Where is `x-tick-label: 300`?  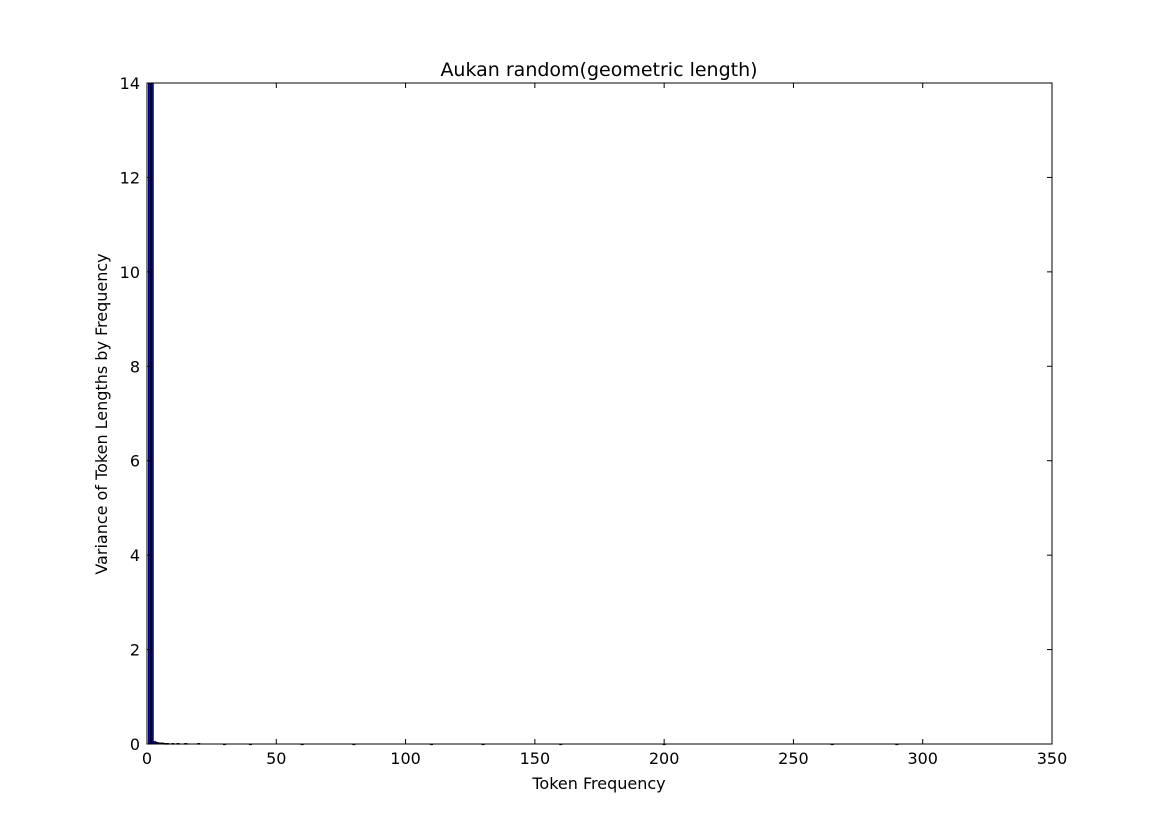
x-tick-label: 300 is located at coordinates (922, 758).